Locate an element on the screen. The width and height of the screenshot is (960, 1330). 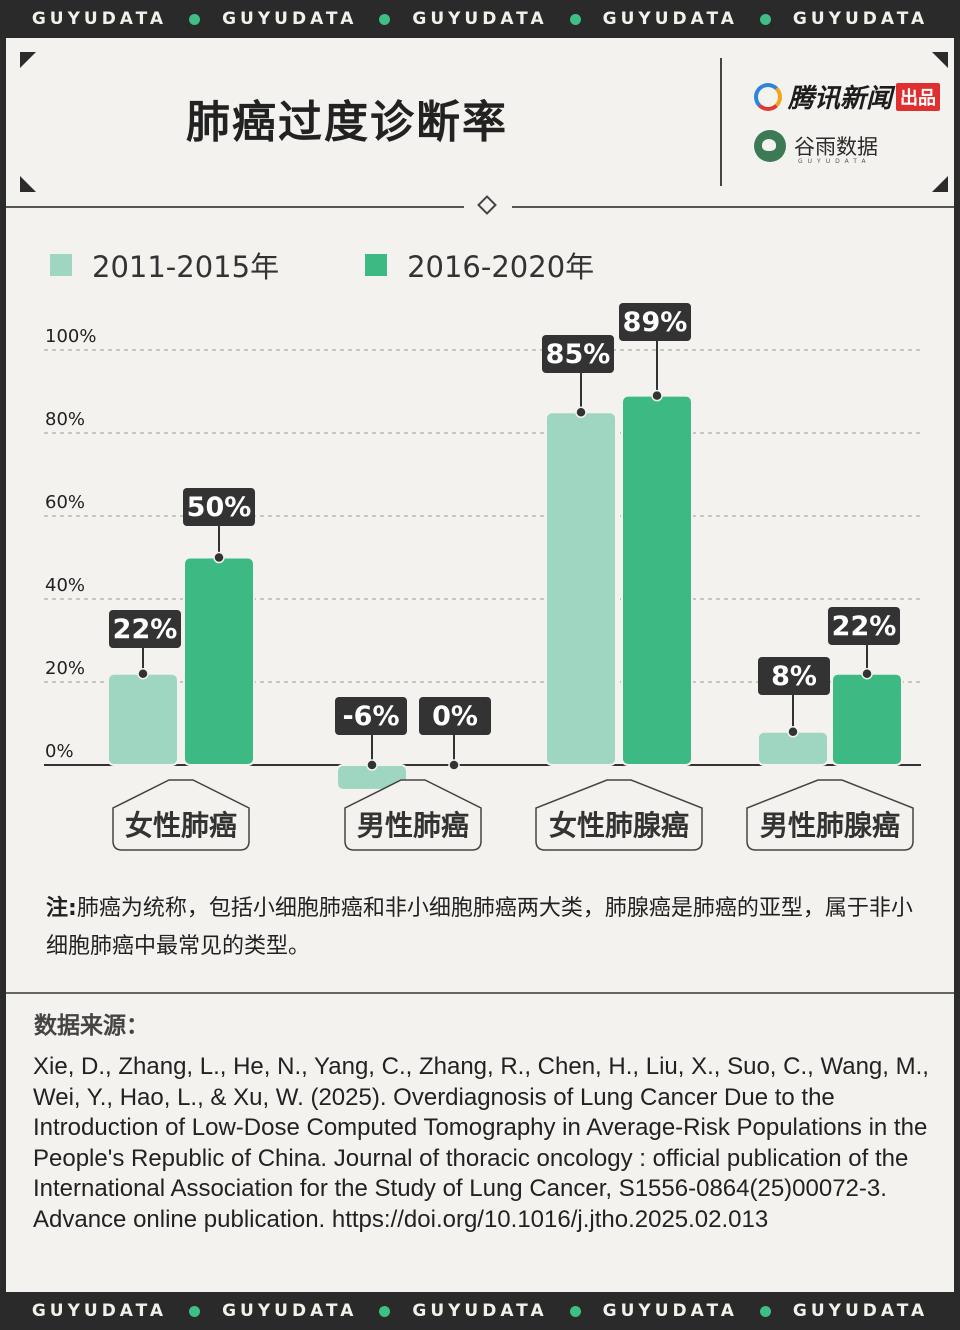
legend-label: 2016-2020年 is located at coordinates (501, 267).